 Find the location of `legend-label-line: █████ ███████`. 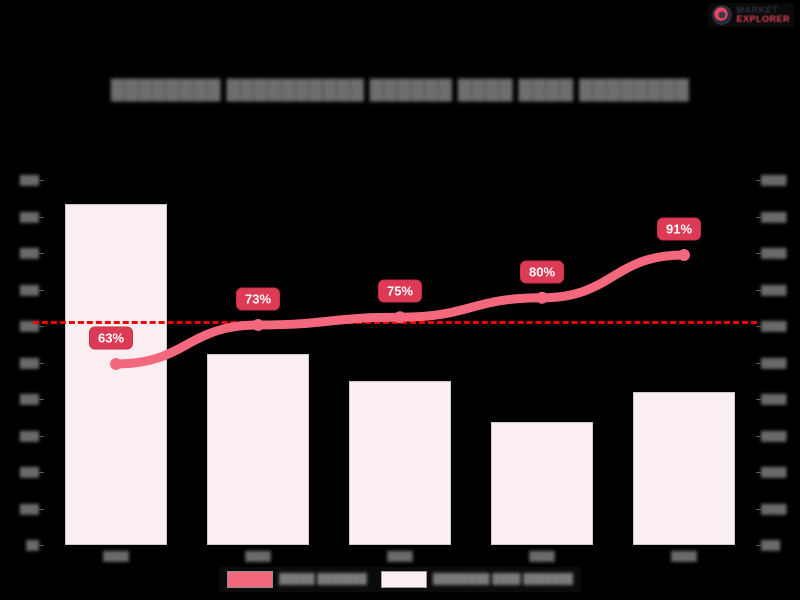

legend-label-line: █████ ███████ is located at coordinates (323, 579).